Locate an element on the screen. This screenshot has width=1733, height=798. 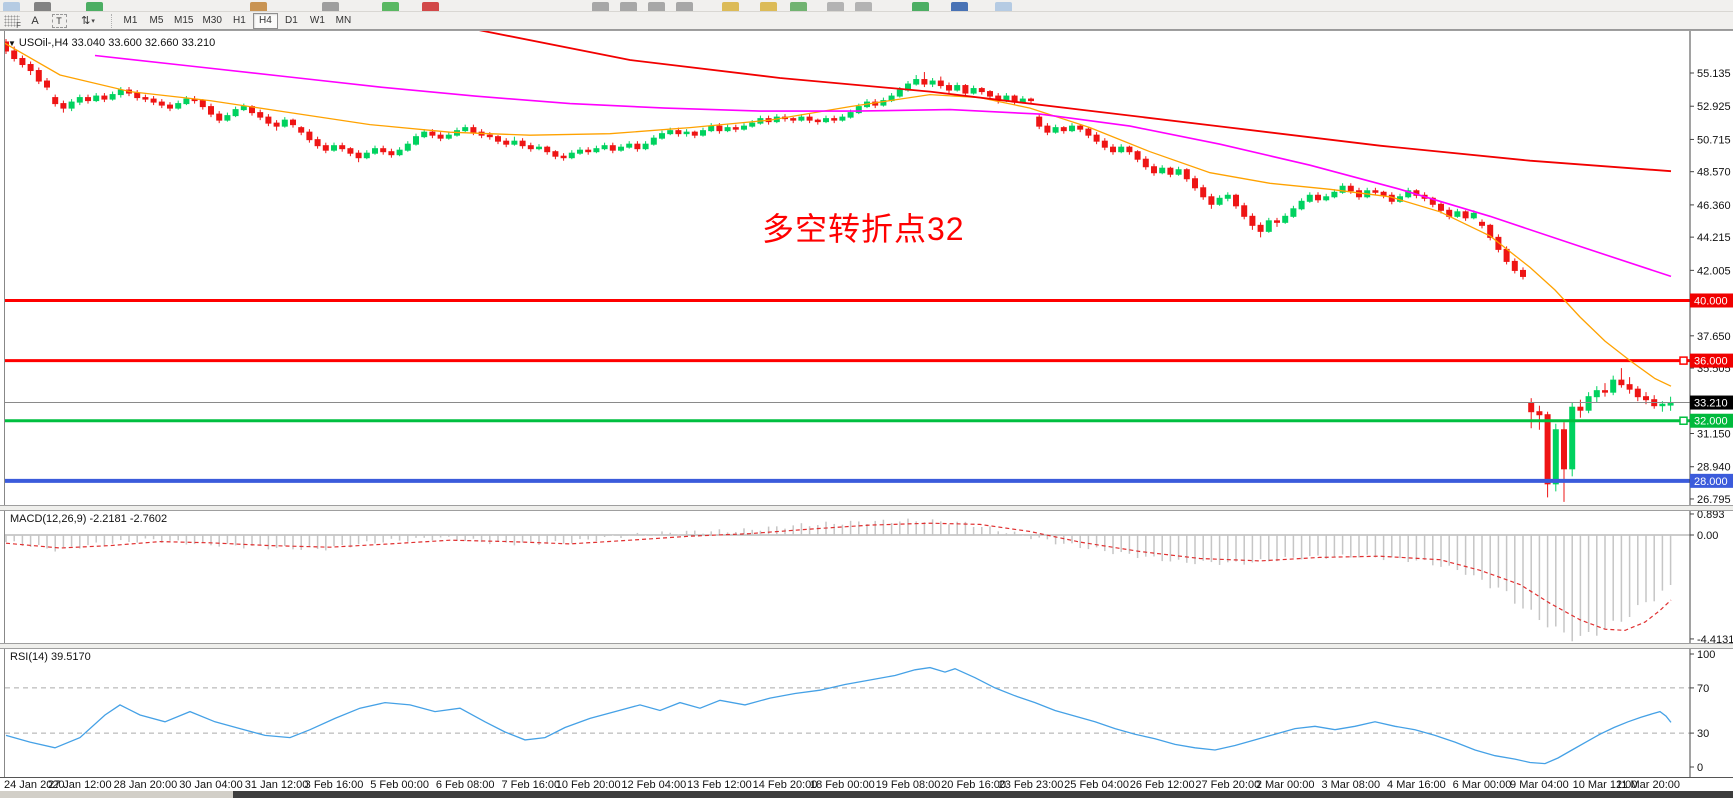
timeframe-h4-button: H4 is located at coordinates (265, 20).